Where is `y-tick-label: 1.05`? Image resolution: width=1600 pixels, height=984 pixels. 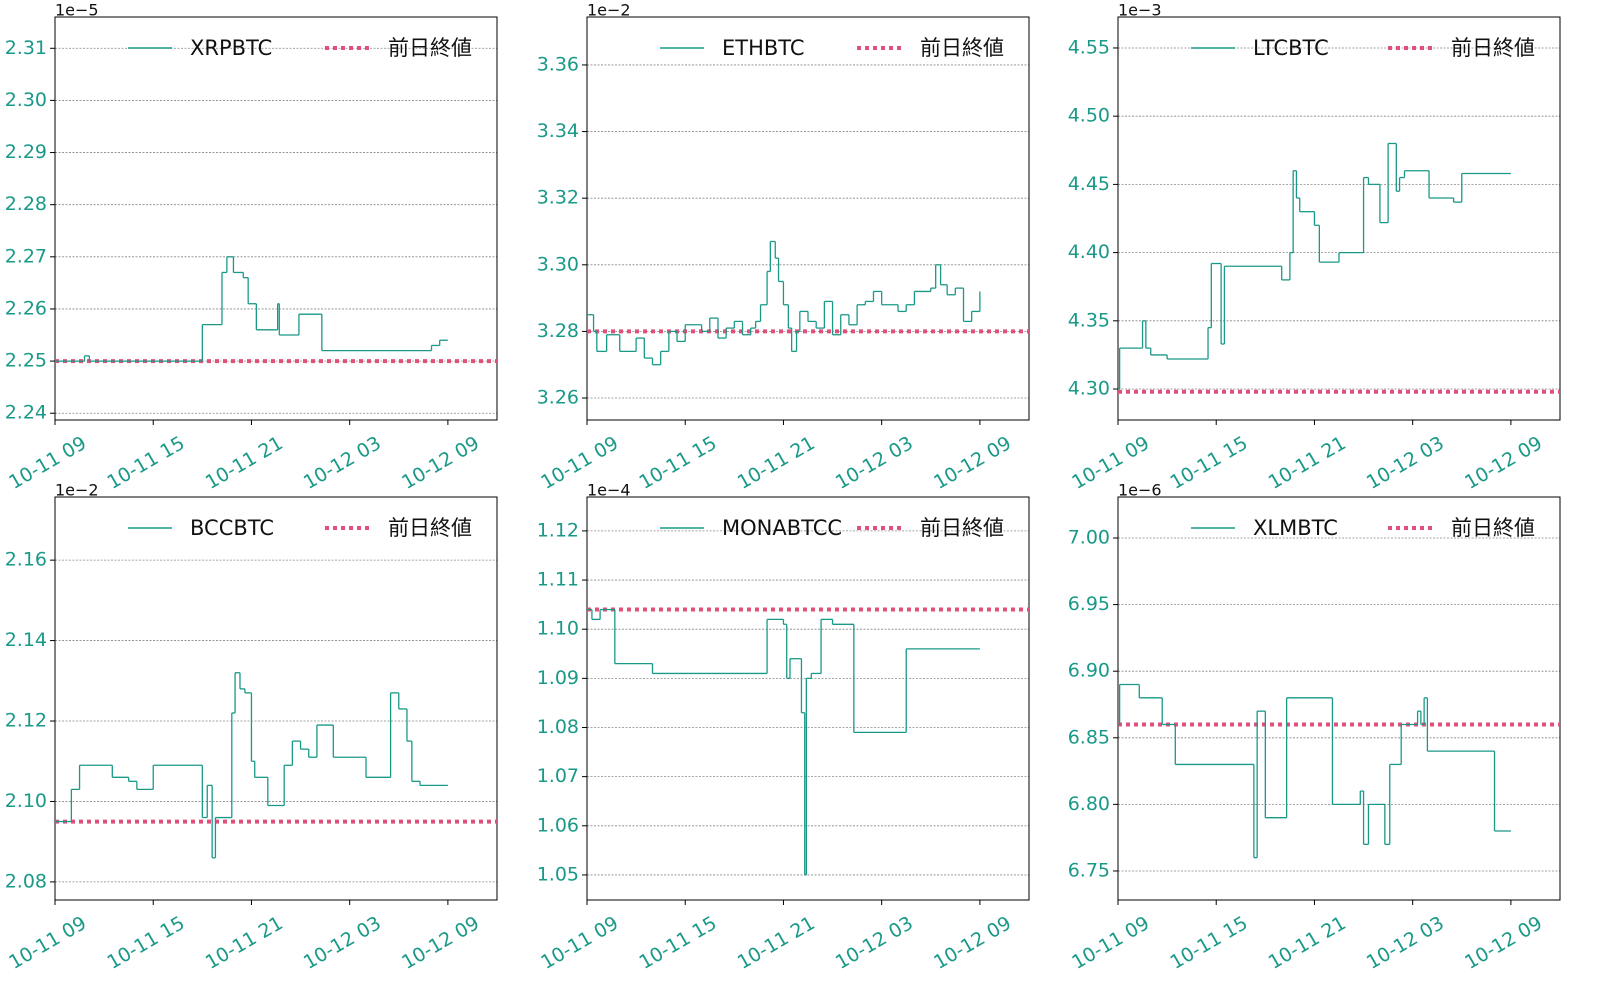
y-tick-label: 1.05 is located at coordinates (558, 874).